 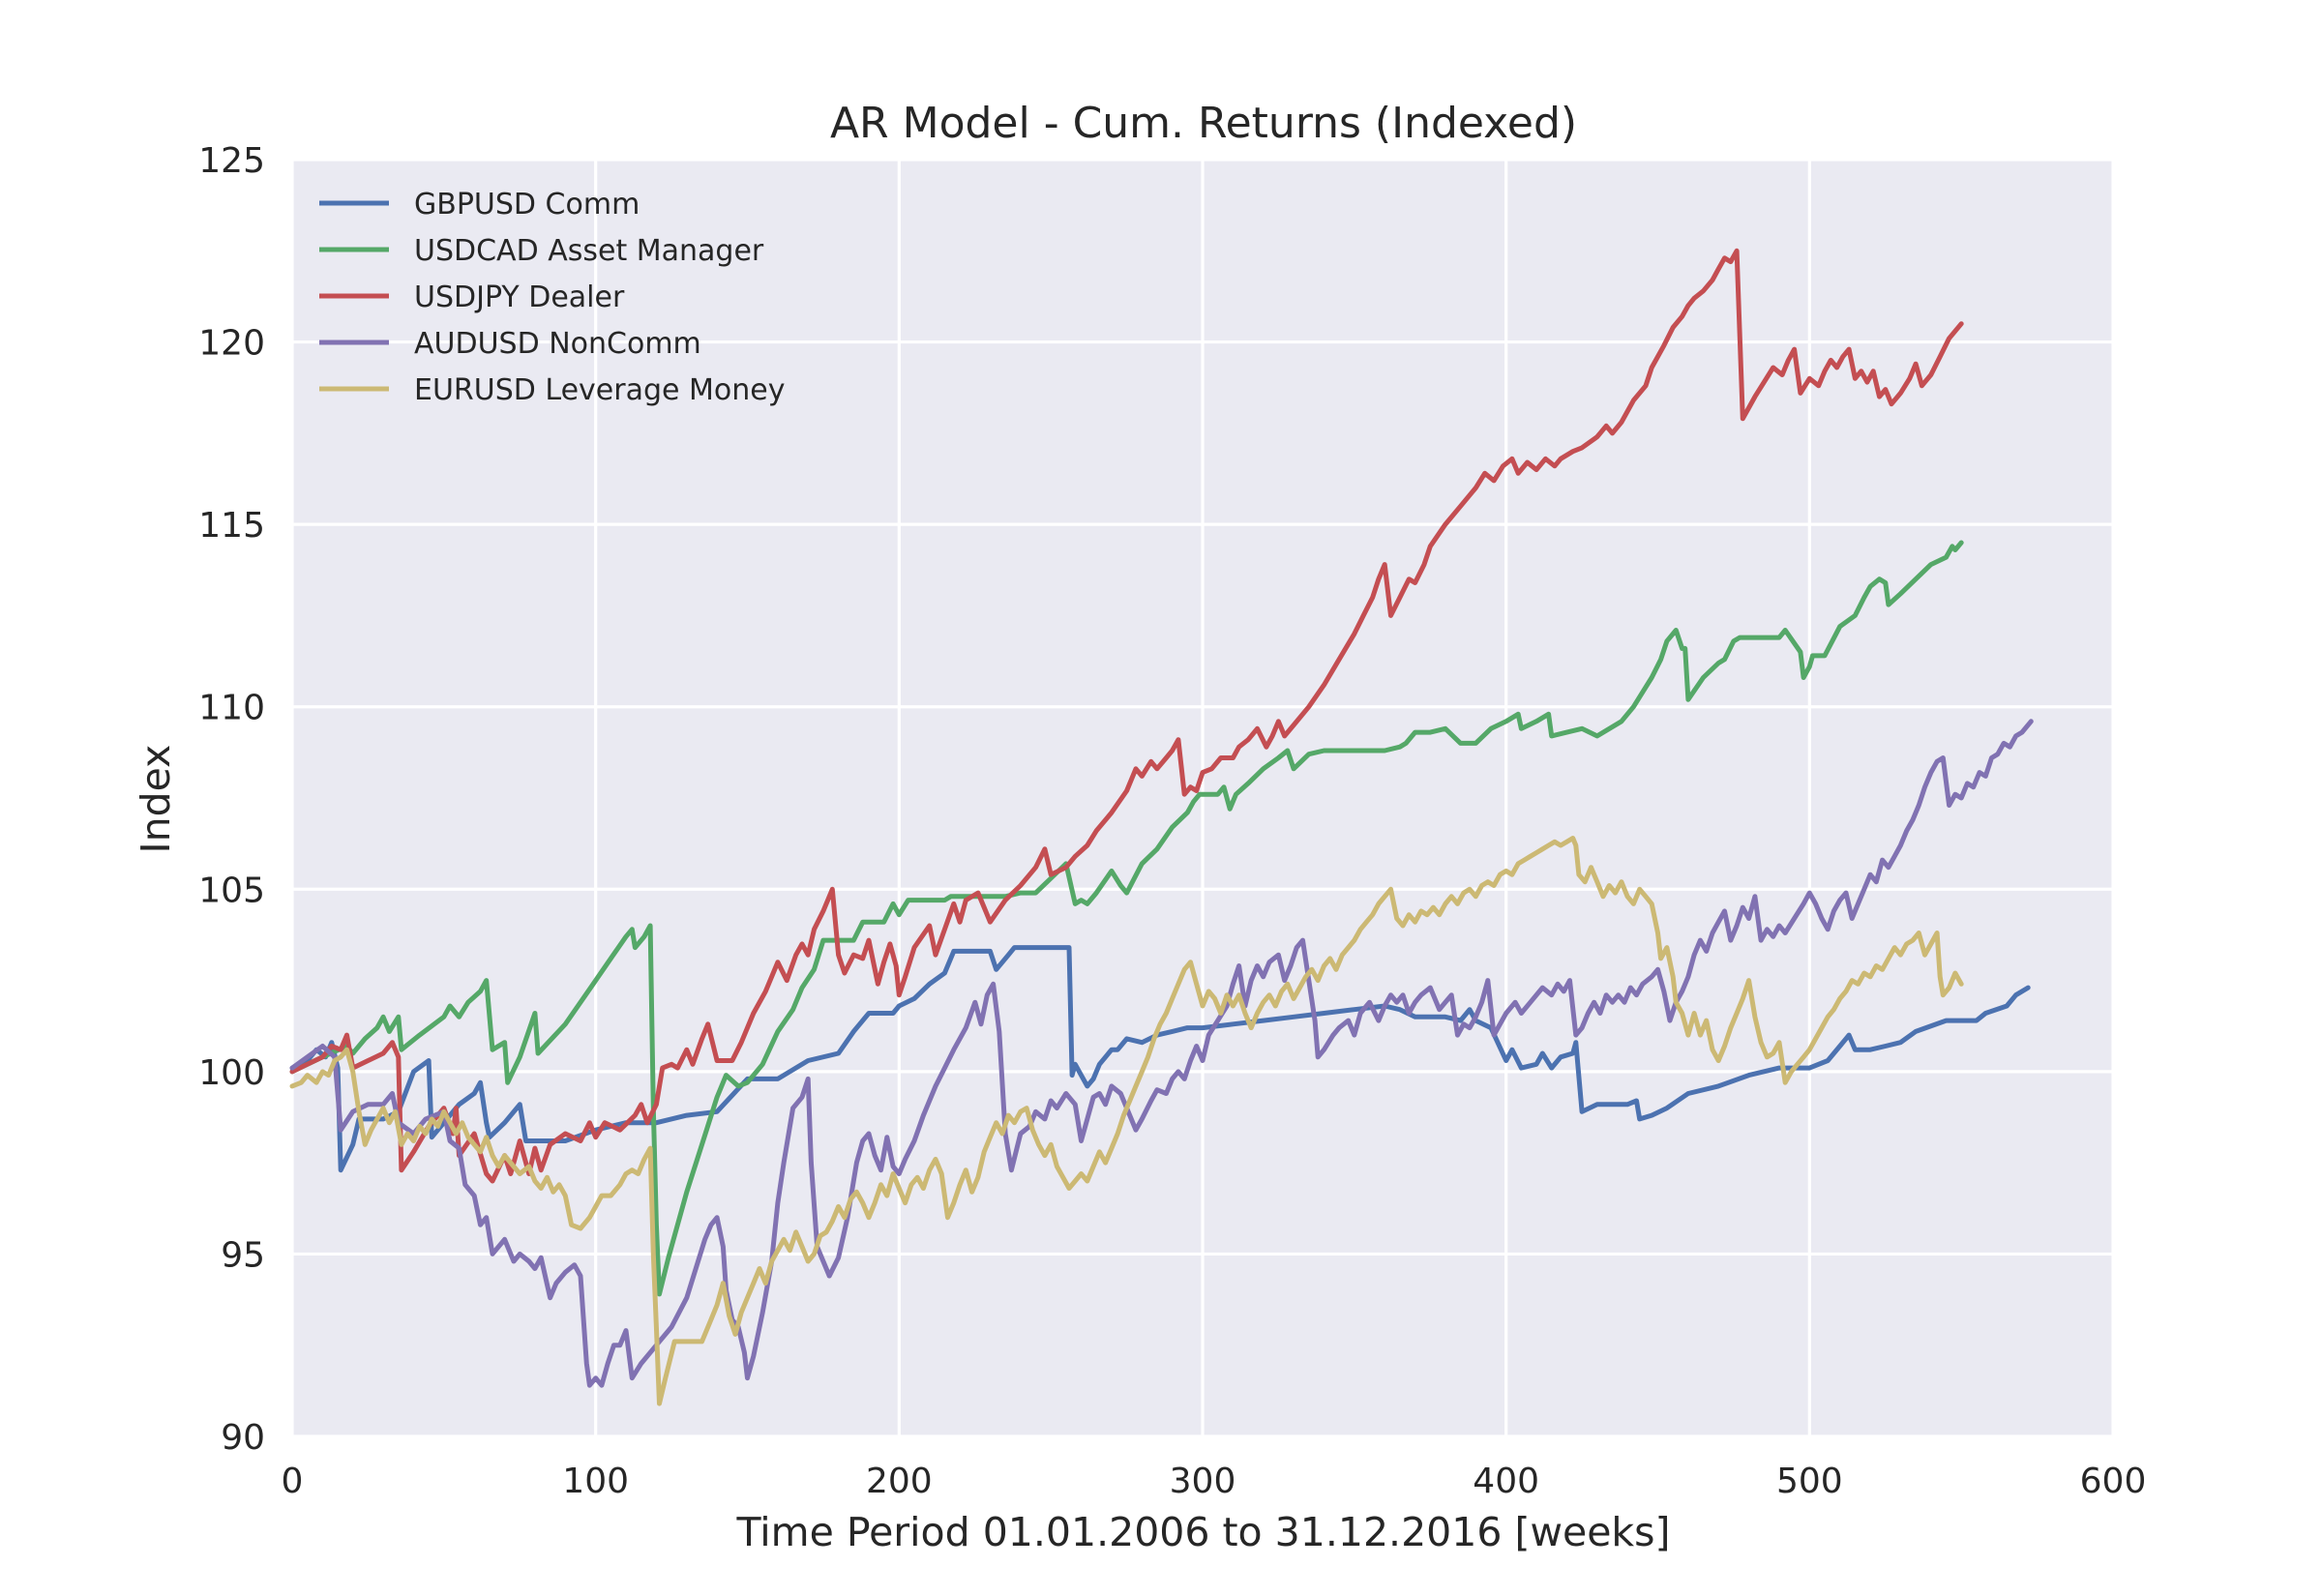 What do you see at coordinates (231, 344) in the screenshot?
I see `y-tick-label: 120` at bounding box center [231, 344].